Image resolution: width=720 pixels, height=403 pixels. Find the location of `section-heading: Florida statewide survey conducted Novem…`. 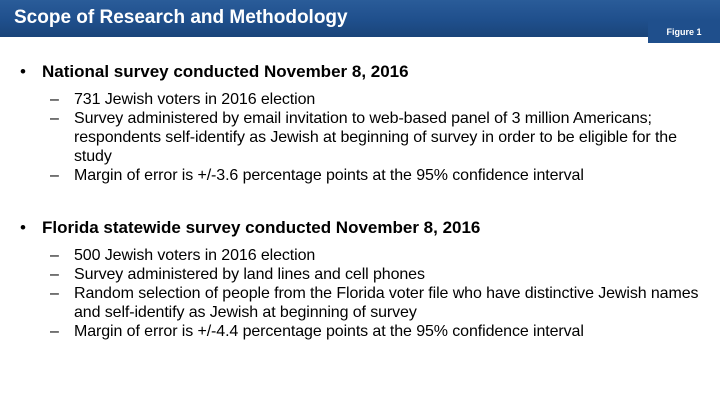

section-heading: Florida statewide survey conducted Novem… is located at coordinates (261, 227).